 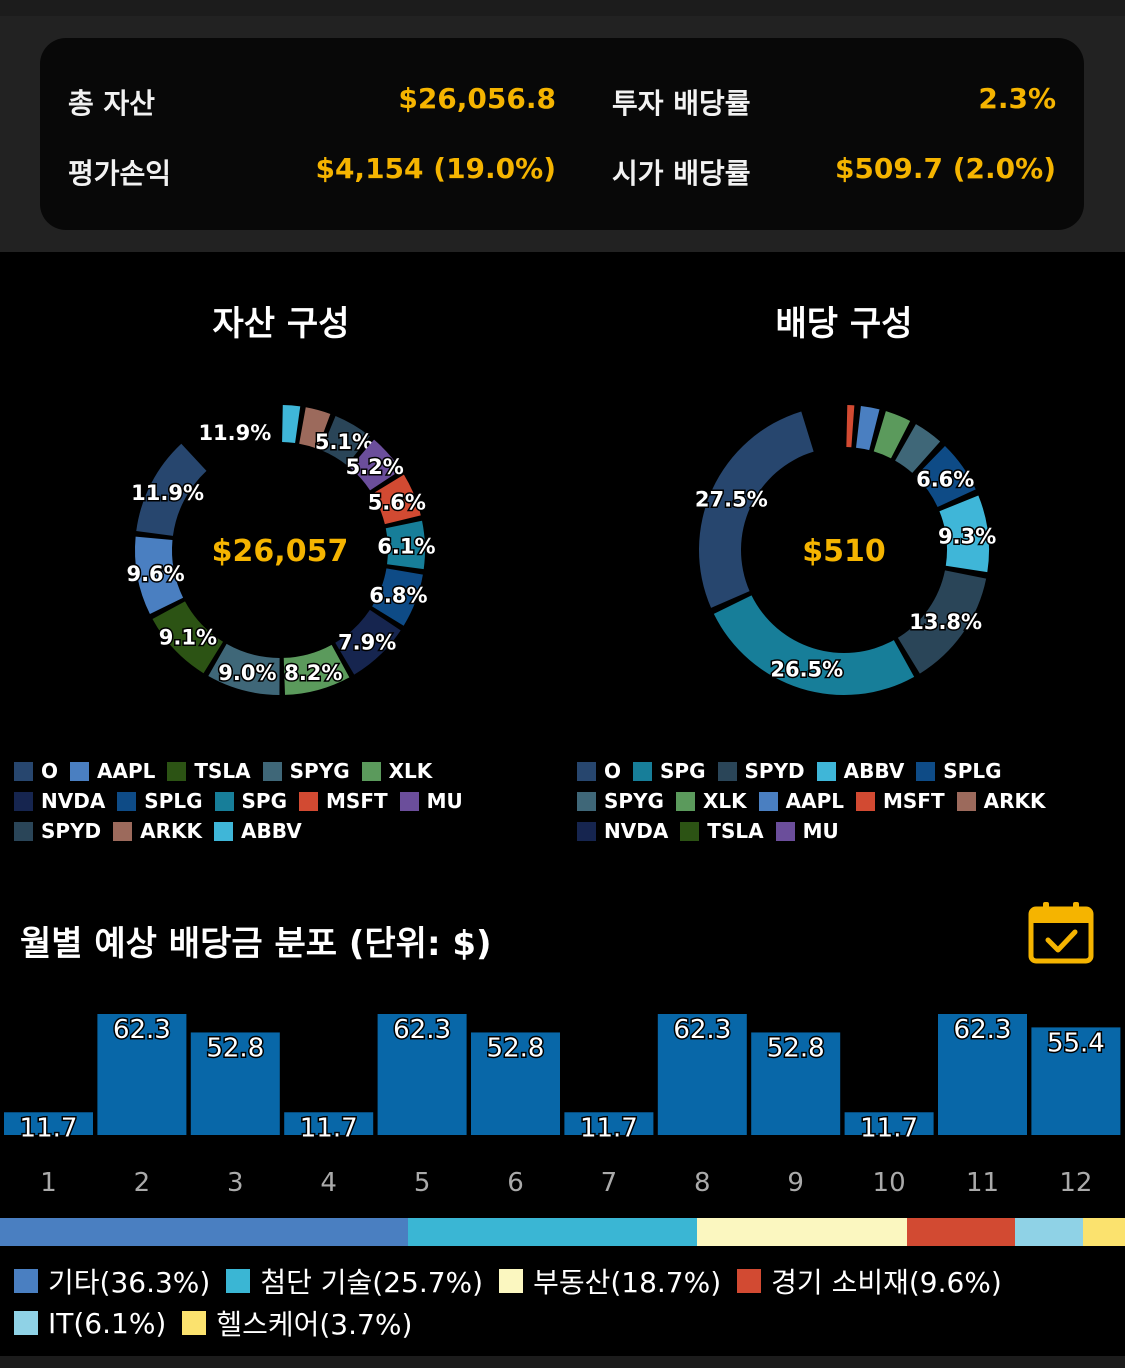 What do you see at coordinates (516, 1048) in the screenshot?
I see `bar-value-label: 52.8` at bounding box center [516, 1048].